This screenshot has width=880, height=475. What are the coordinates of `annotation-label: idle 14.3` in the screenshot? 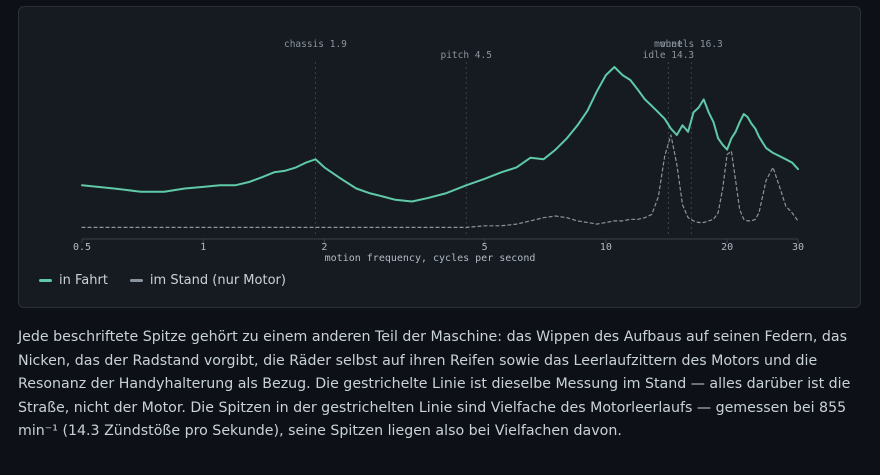 It's located at (668, 55).